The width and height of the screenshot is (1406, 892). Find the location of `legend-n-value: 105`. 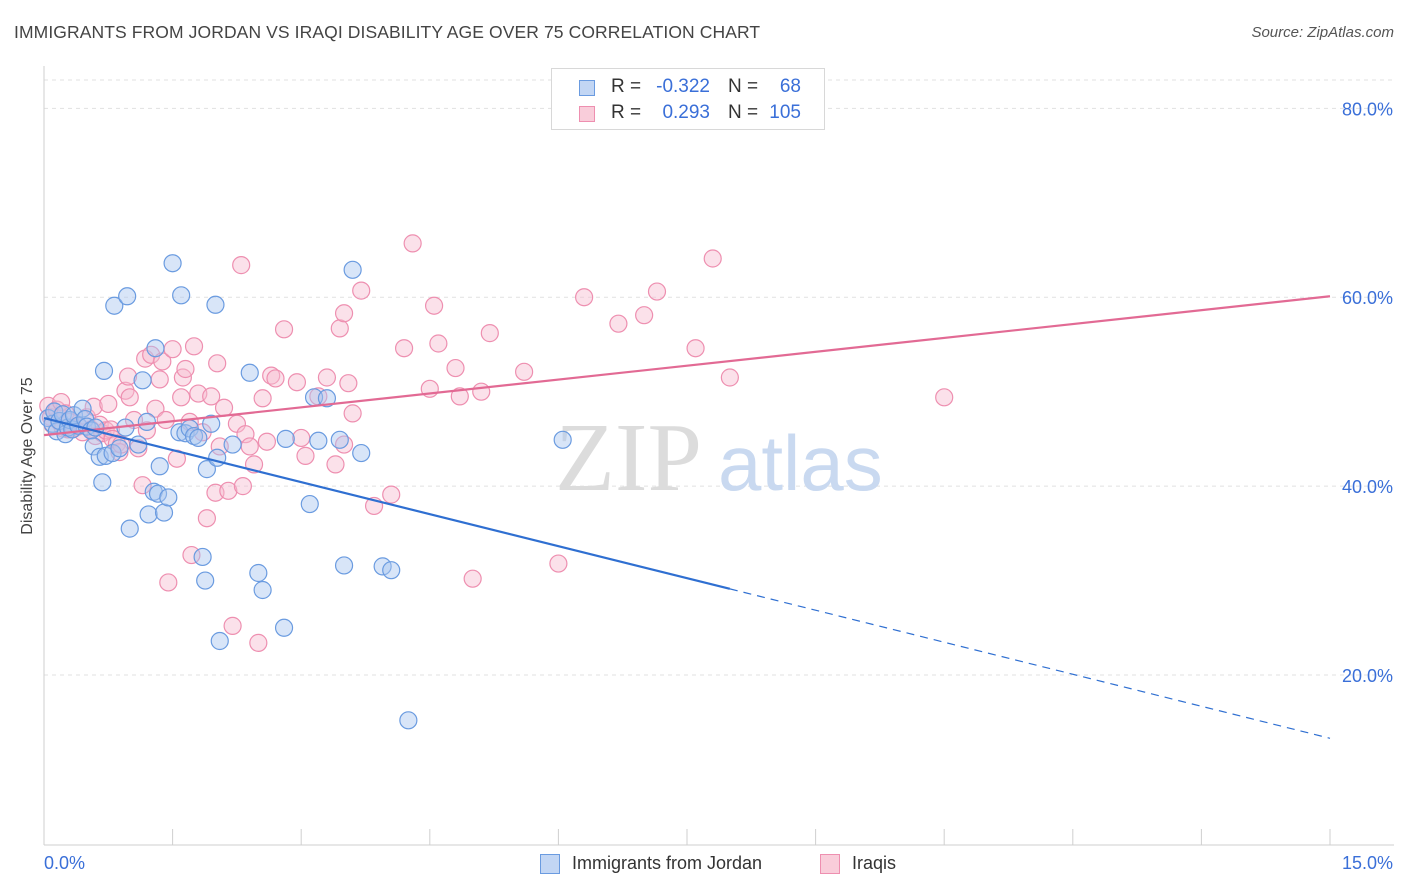

legend-n-value: 105 is located at coordinates (785, 112).